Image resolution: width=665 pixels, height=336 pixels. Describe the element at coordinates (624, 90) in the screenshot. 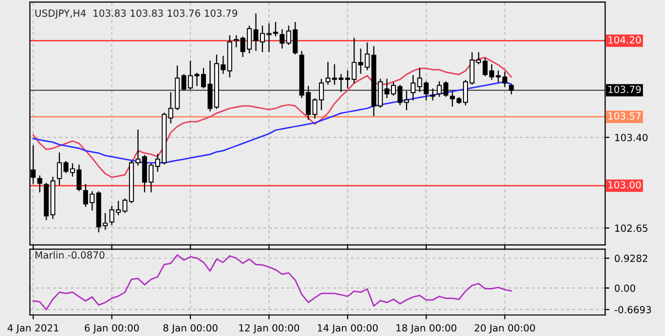

I see `ref-line-label: 103.79` at that location.